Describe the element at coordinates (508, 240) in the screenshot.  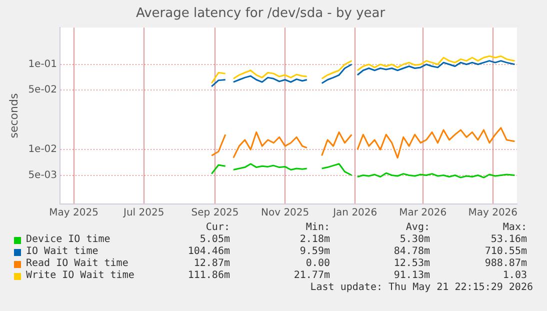
I see `text: 53.16m` at that location.